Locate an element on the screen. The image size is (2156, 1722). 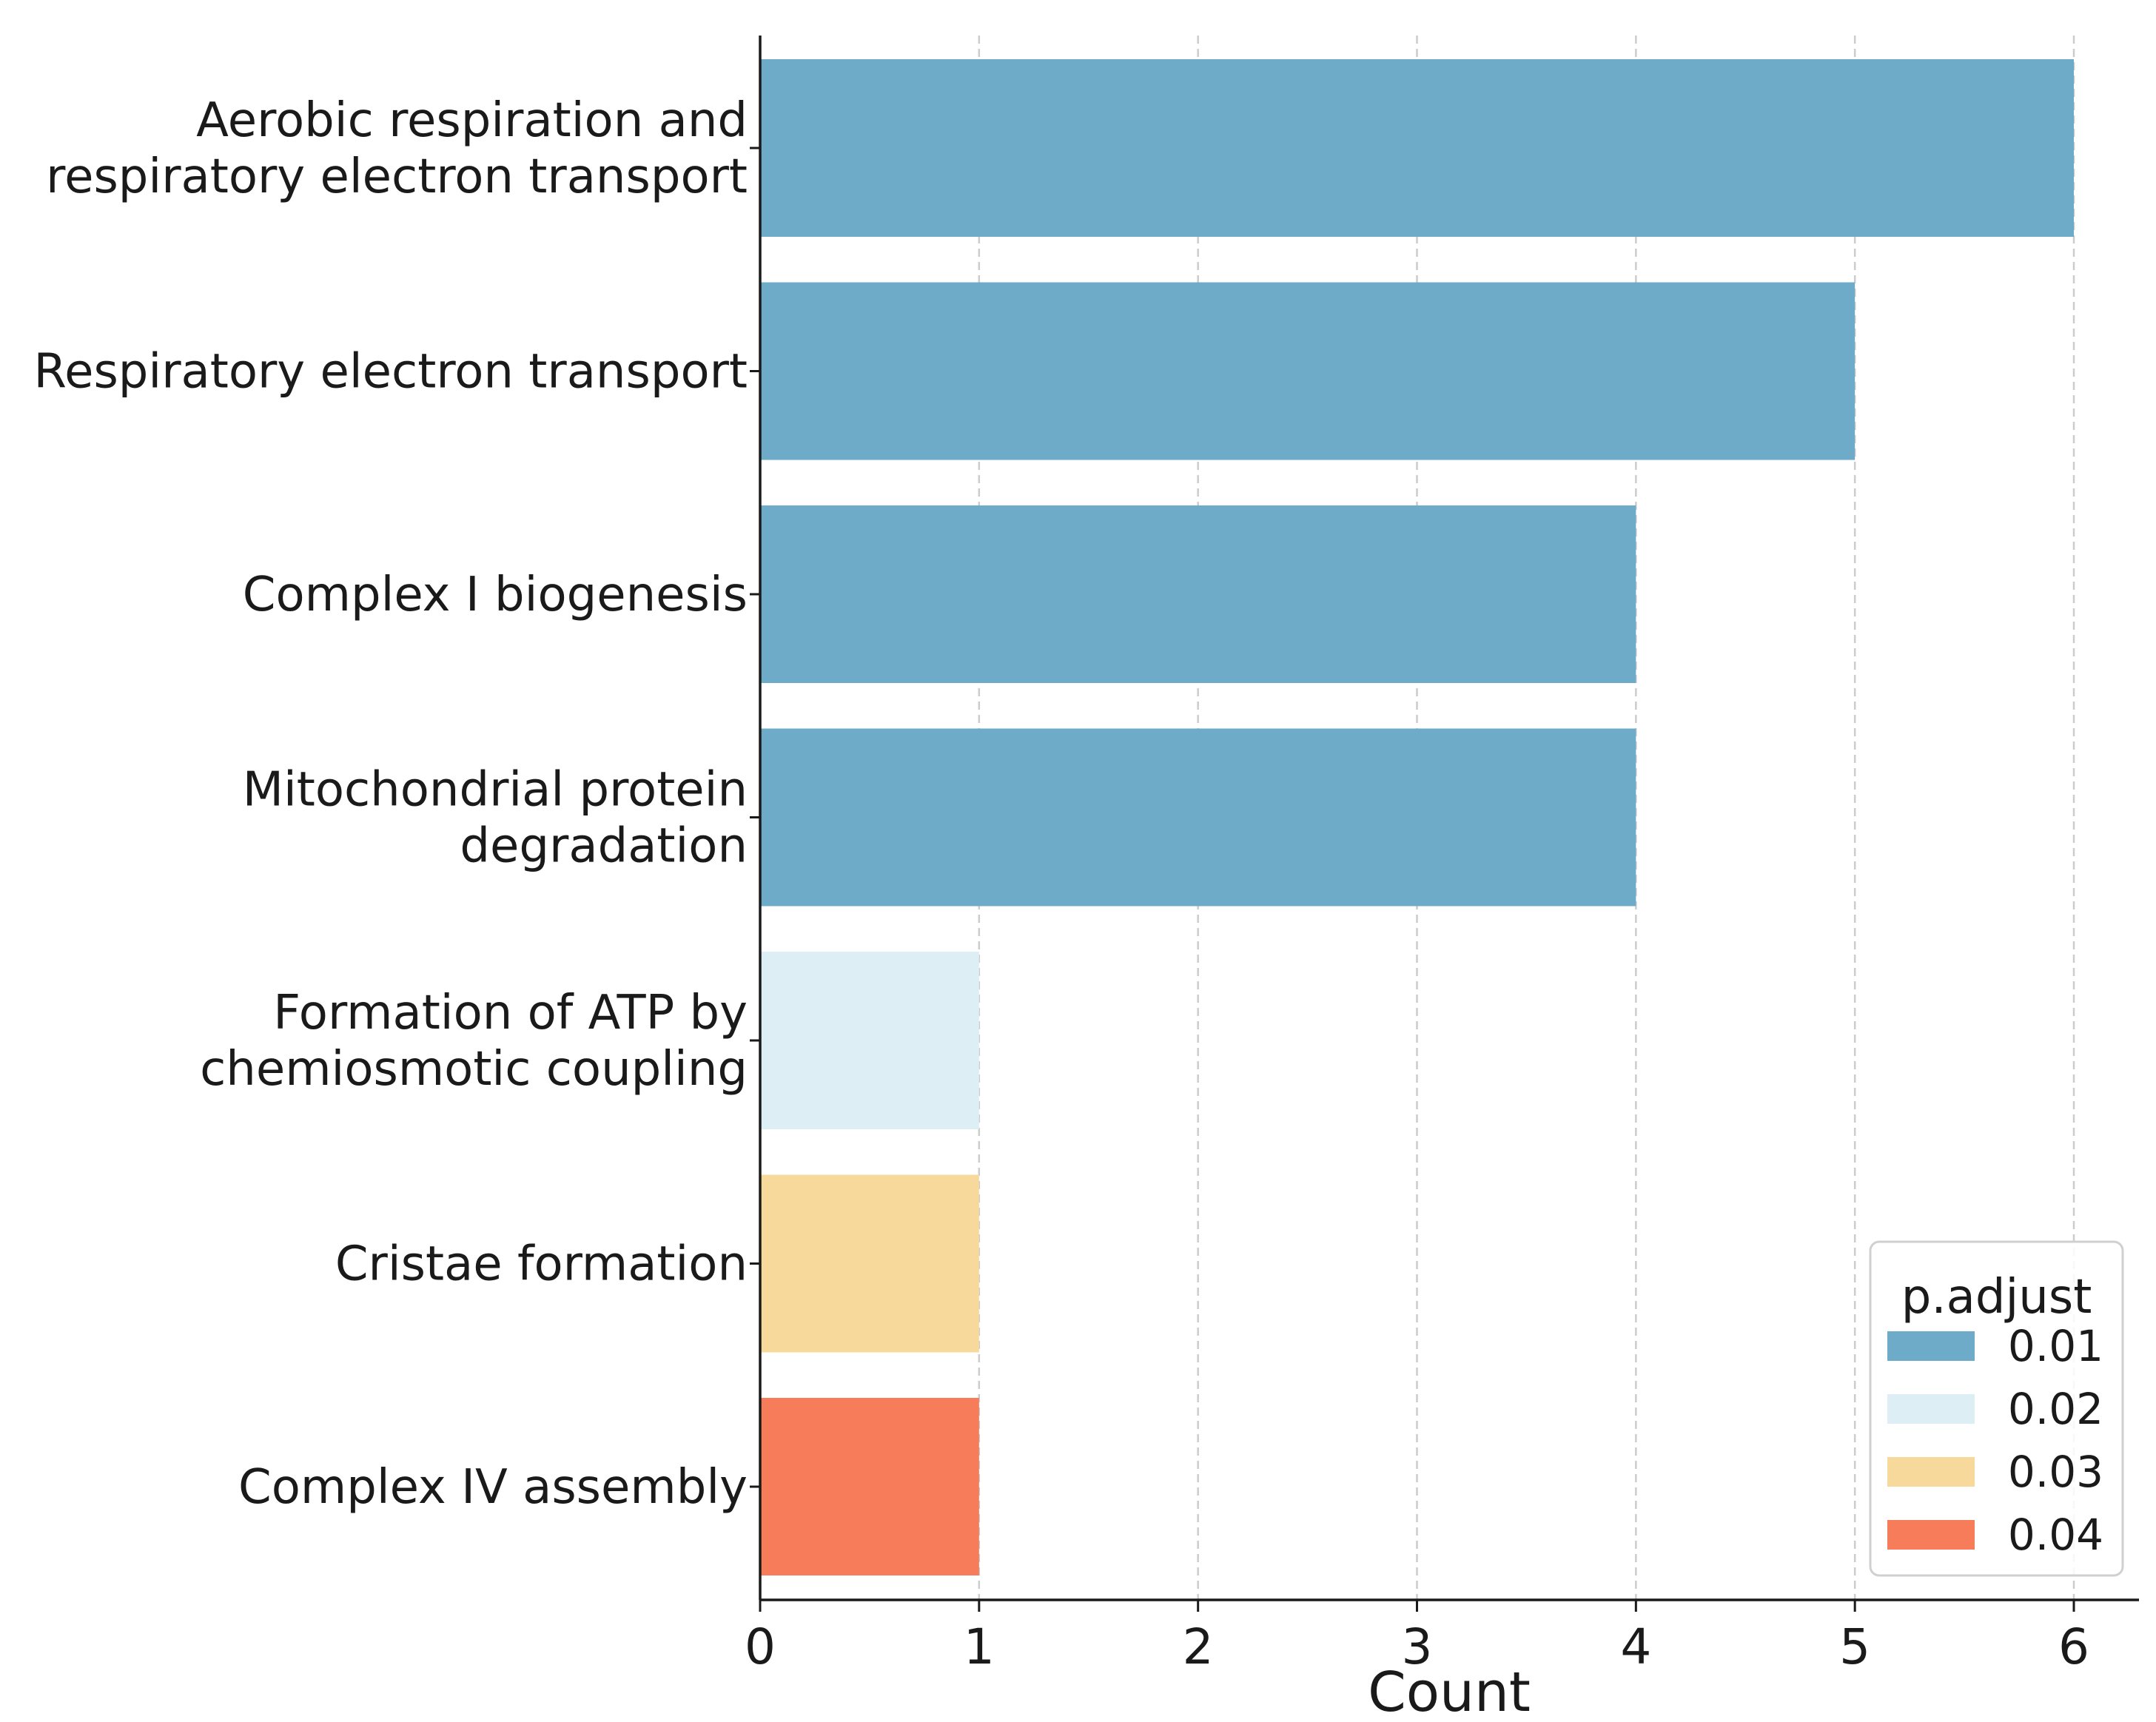
x-tick-label-2: 2 is located at coordinates (1198, 1646).